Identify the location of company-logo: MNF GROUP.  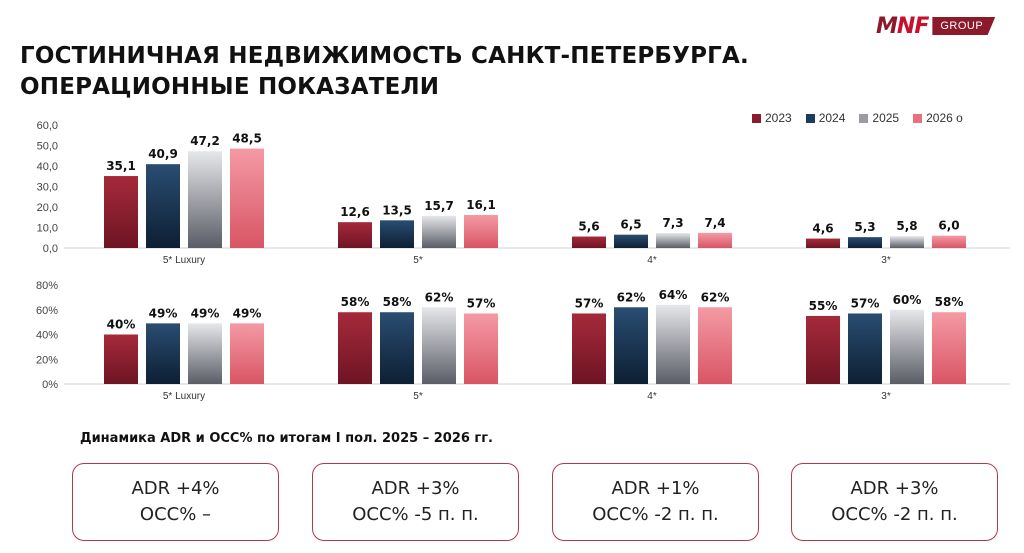
(936, 26).